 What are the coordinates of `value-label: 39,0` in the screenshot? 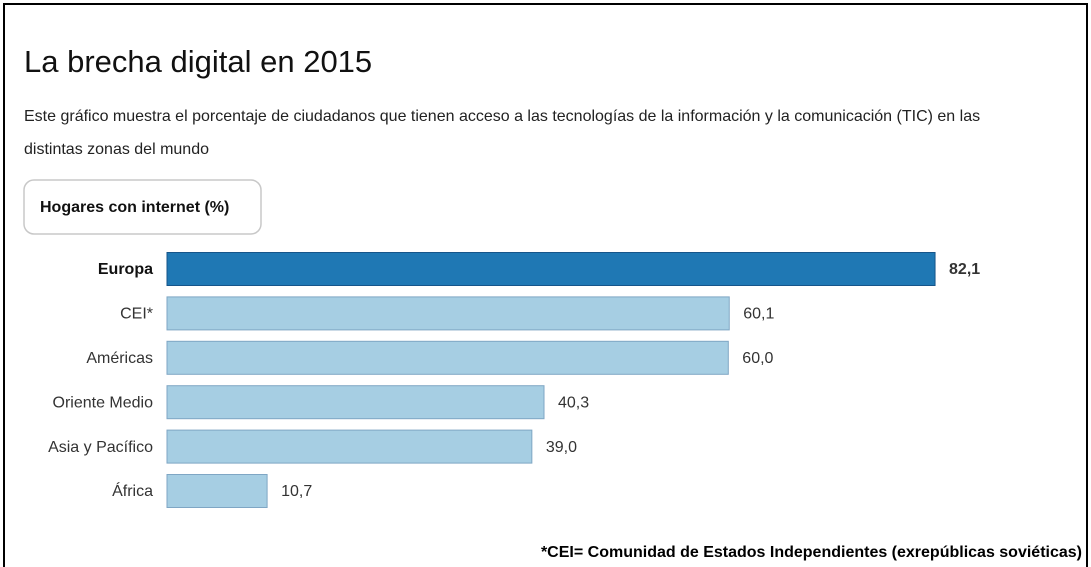 It's located at (561, 447).